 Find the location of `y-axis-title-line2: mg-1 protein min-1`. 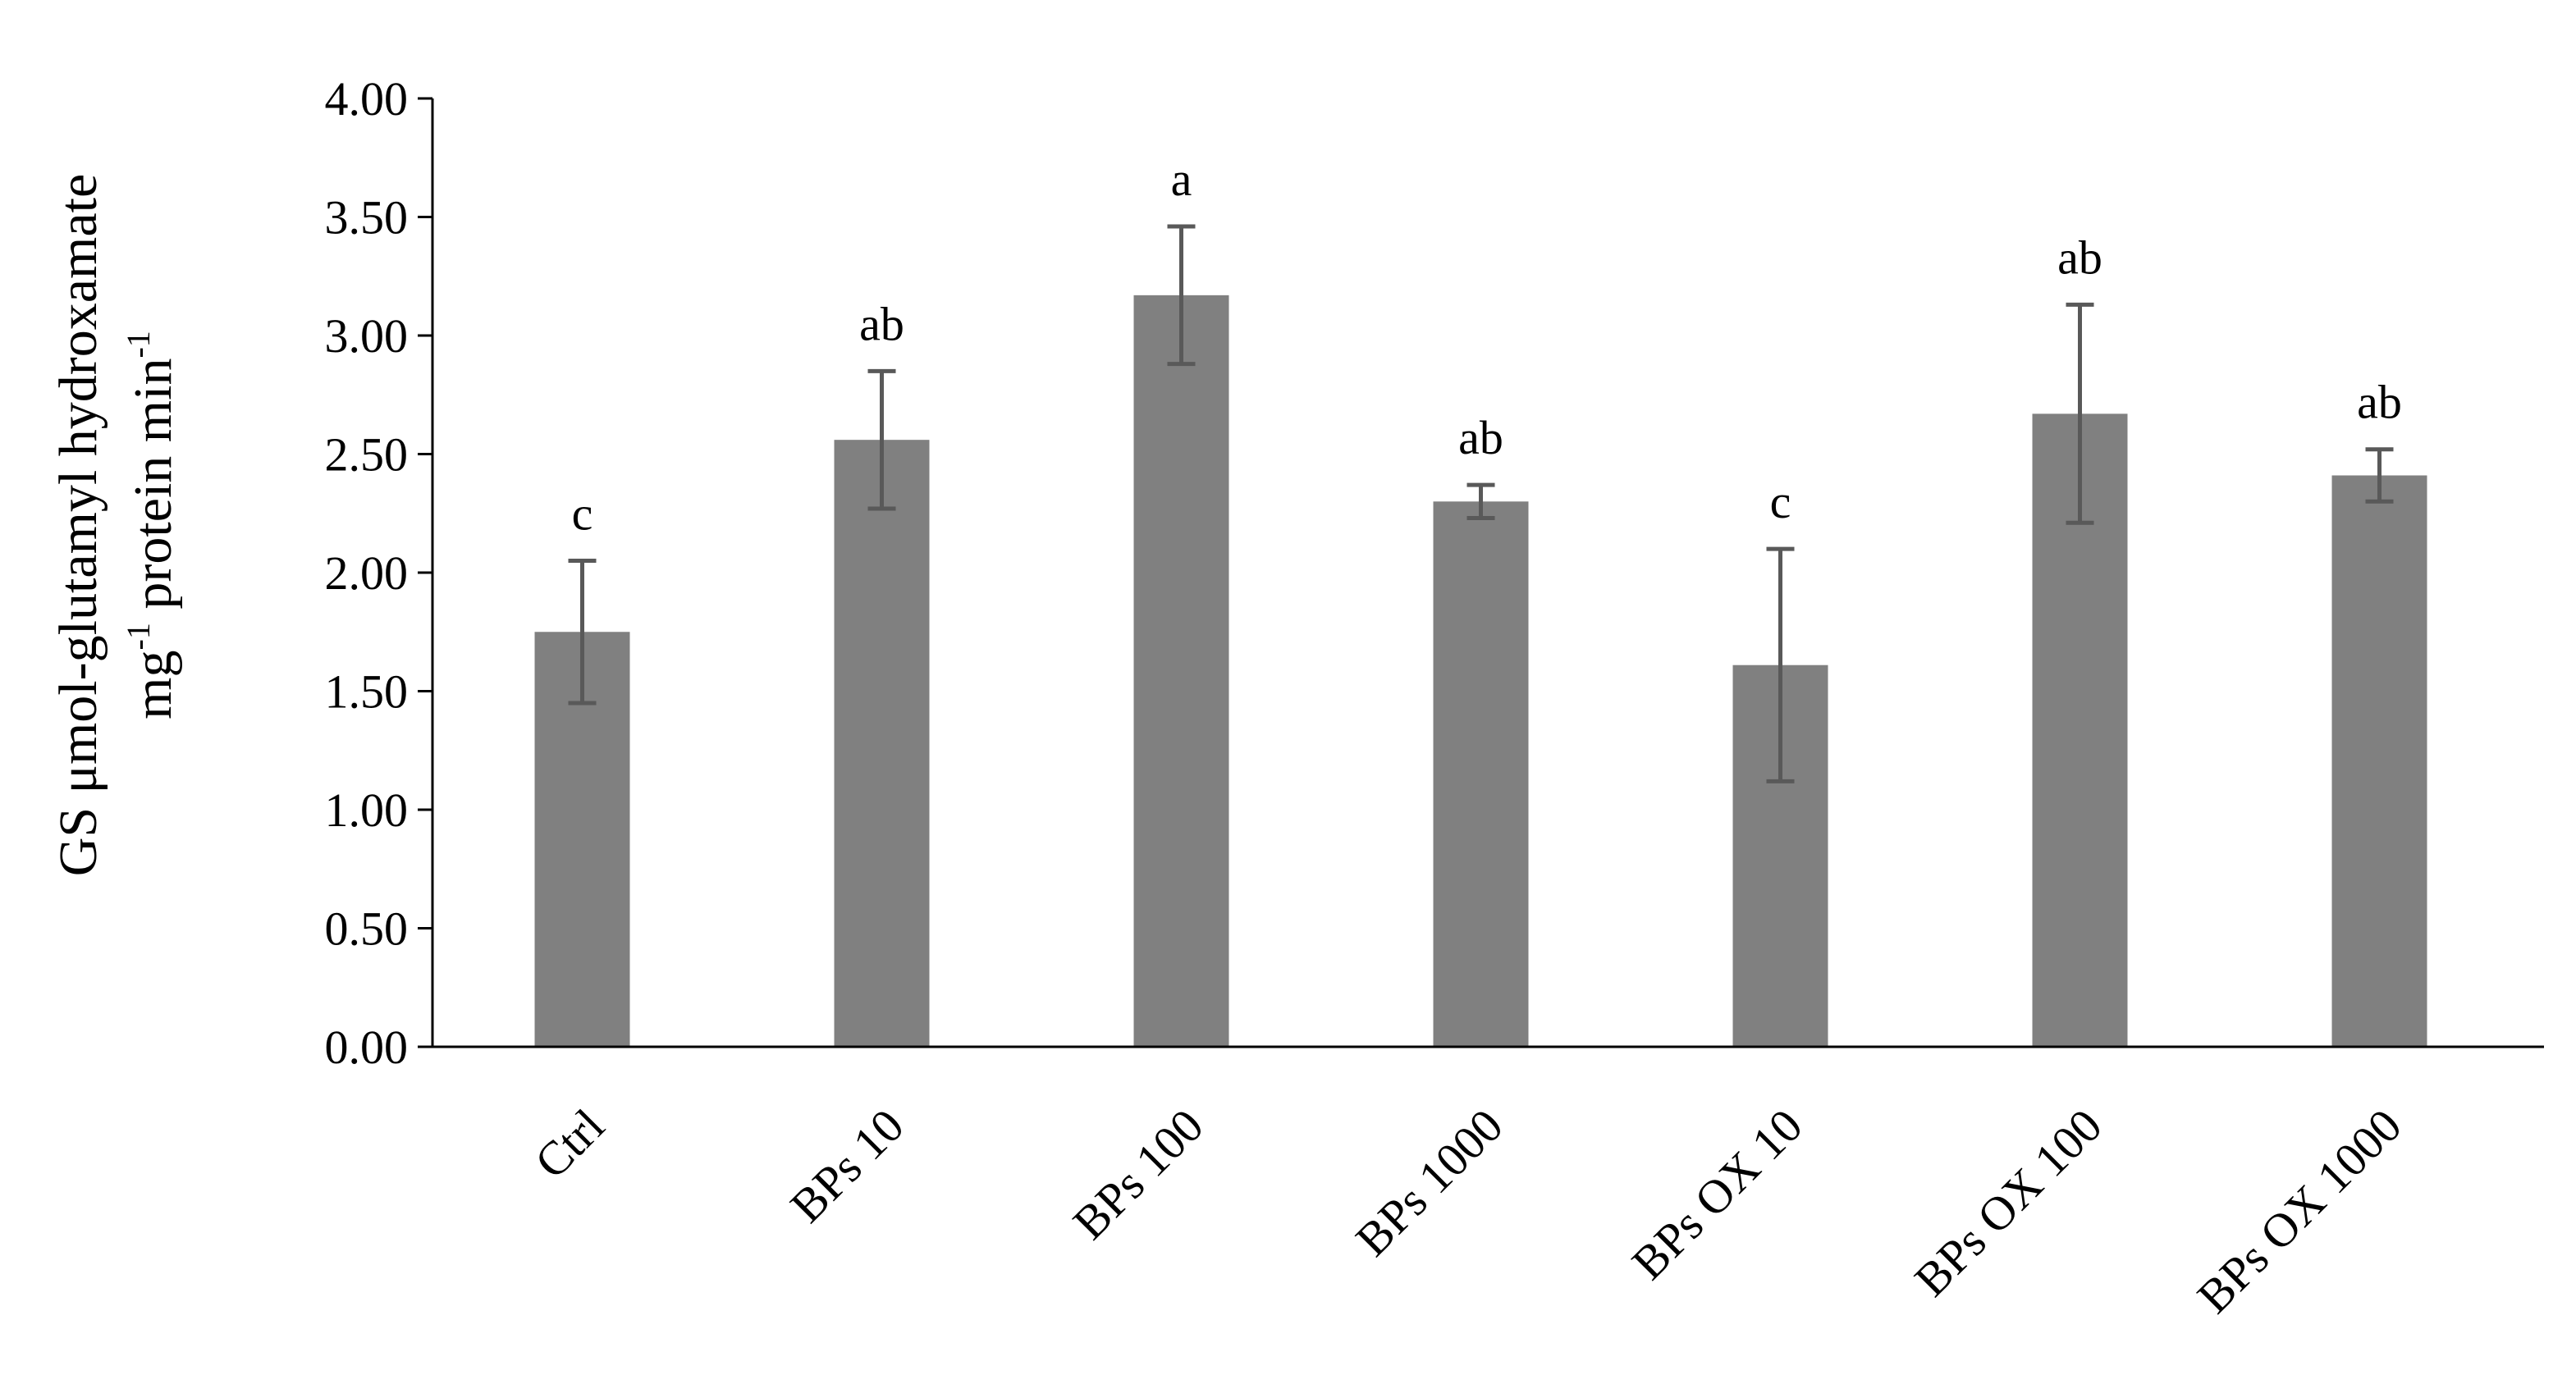

y-axis-title-line2: mg-1 protein min-1 is located at coordinates (151, 525).